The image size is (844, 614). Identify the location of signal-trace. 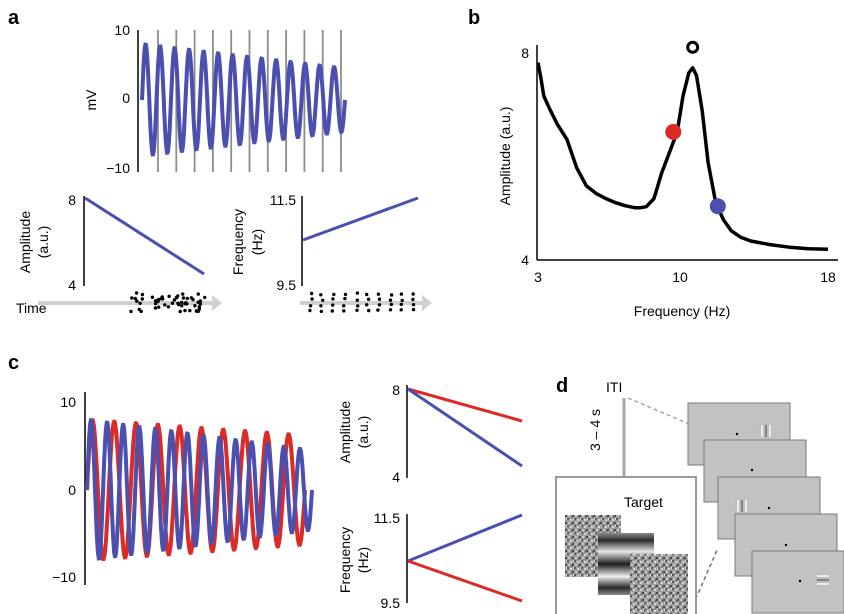
(243, 99).